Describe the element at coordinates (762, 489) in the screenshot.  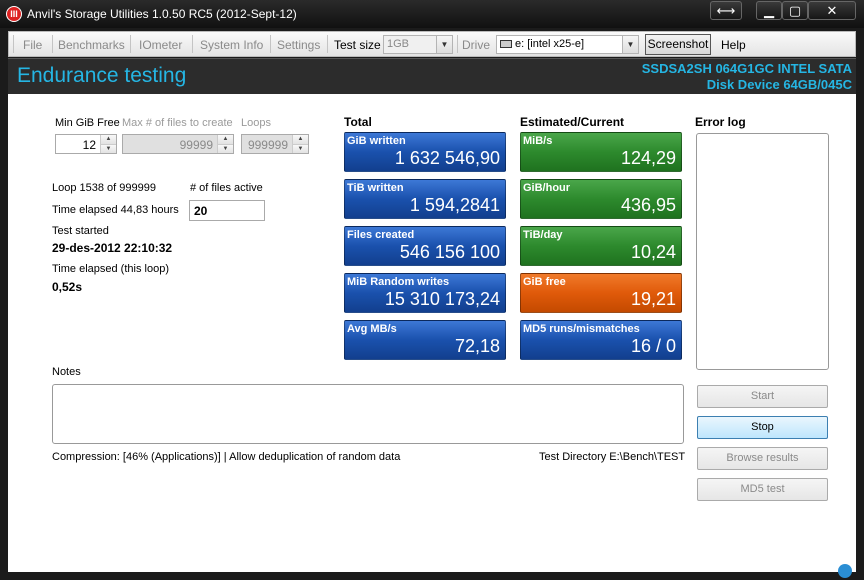
I see `md5-test-button: MD5 test` at that location.